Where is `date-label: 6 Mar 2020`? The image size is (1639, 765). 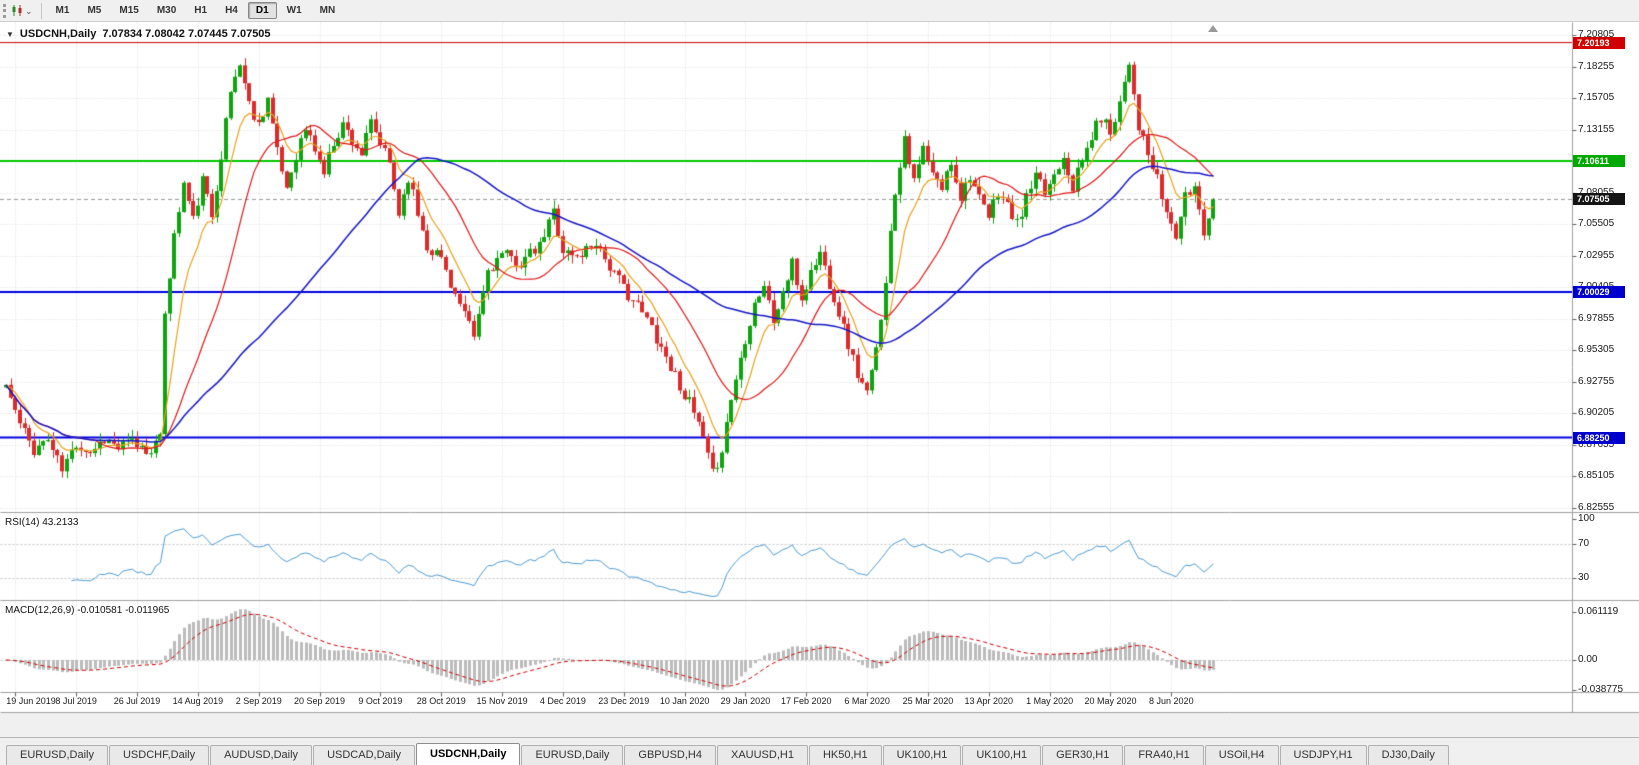
date-label: 6 Mar 2020 is located at coordinates (867, 701).